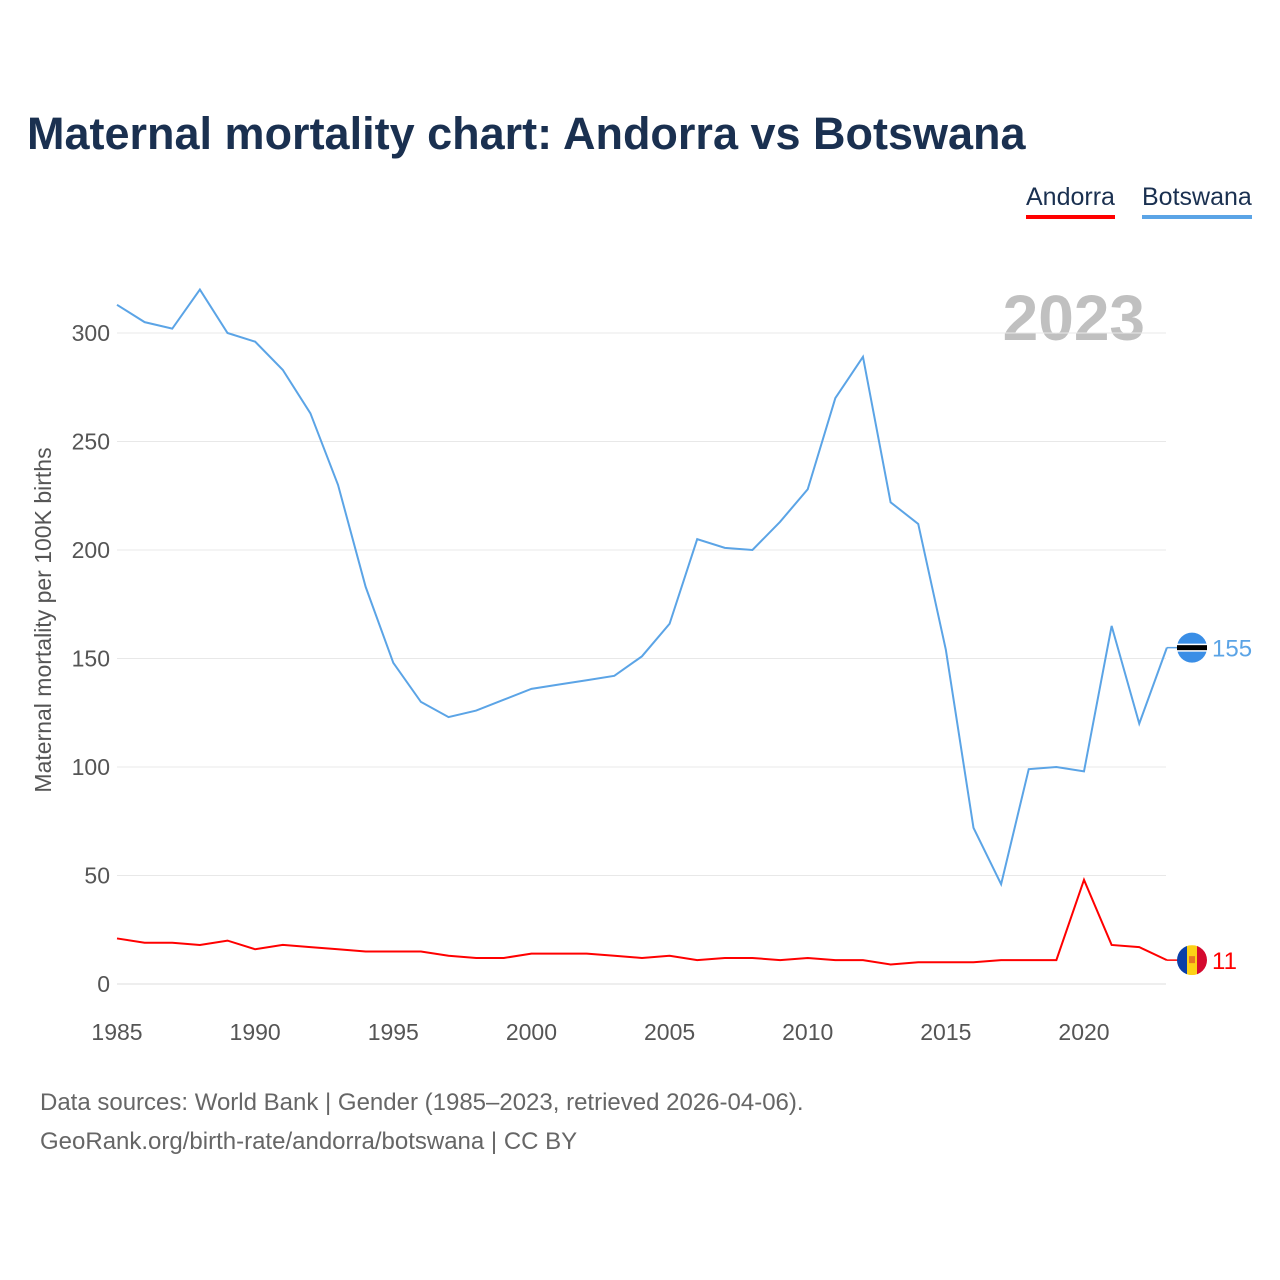 Image resolution: width=1280 pixels, height=1280 pixels. Describe the element at coordinates (43, 619) in the screenshot. I see `y-axis-label: Maternal mortality per 100K births` at that location.